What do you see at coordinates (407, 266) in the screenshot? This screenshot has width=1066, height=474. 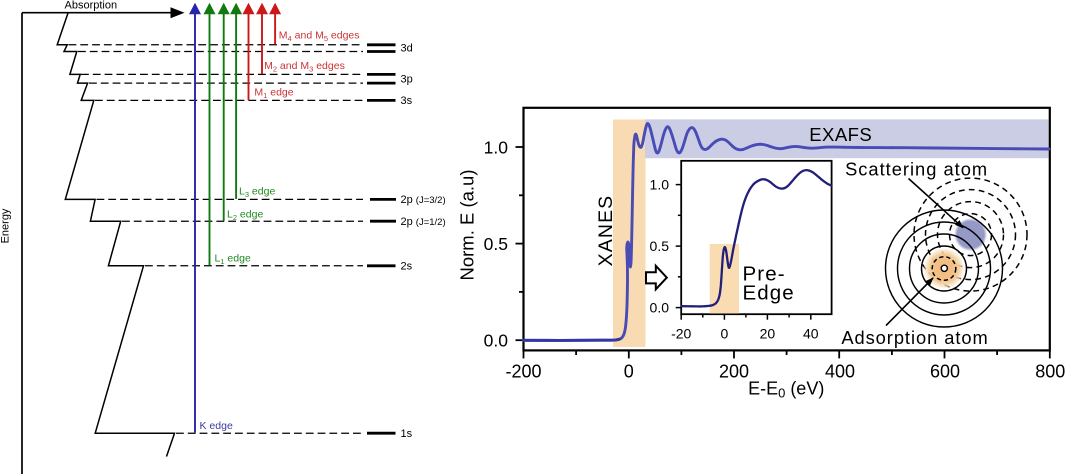 I see `svg-text: 2s` at bounding box center [407, 266].